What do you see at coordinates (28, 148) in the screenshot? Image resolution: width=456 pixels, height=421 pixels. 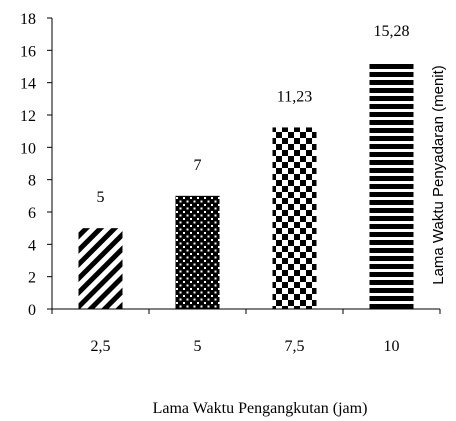 I see `y-tick-label: 10` at bounding box center [28, 148].